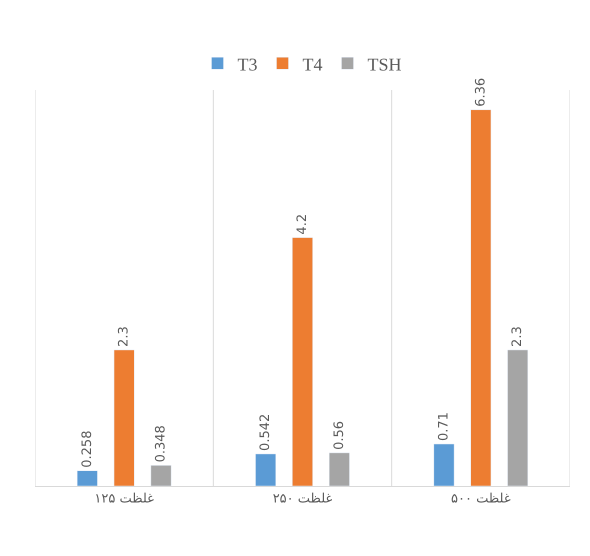 The width and height of the screenshot is (590, 556). Describe the element at coordinates (161, 443) in the screenshot. I see `data-label: 0.348` at that location.